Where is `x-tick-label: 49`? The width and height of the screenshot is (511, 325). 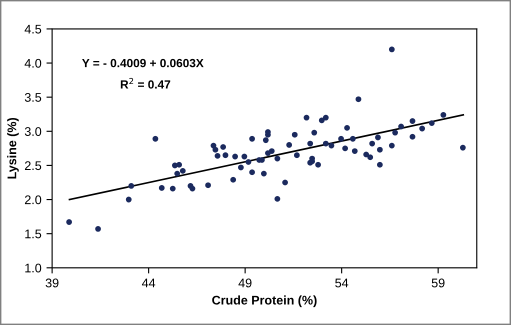
x-tick-label: 49 is located at coordinates (245, 283).